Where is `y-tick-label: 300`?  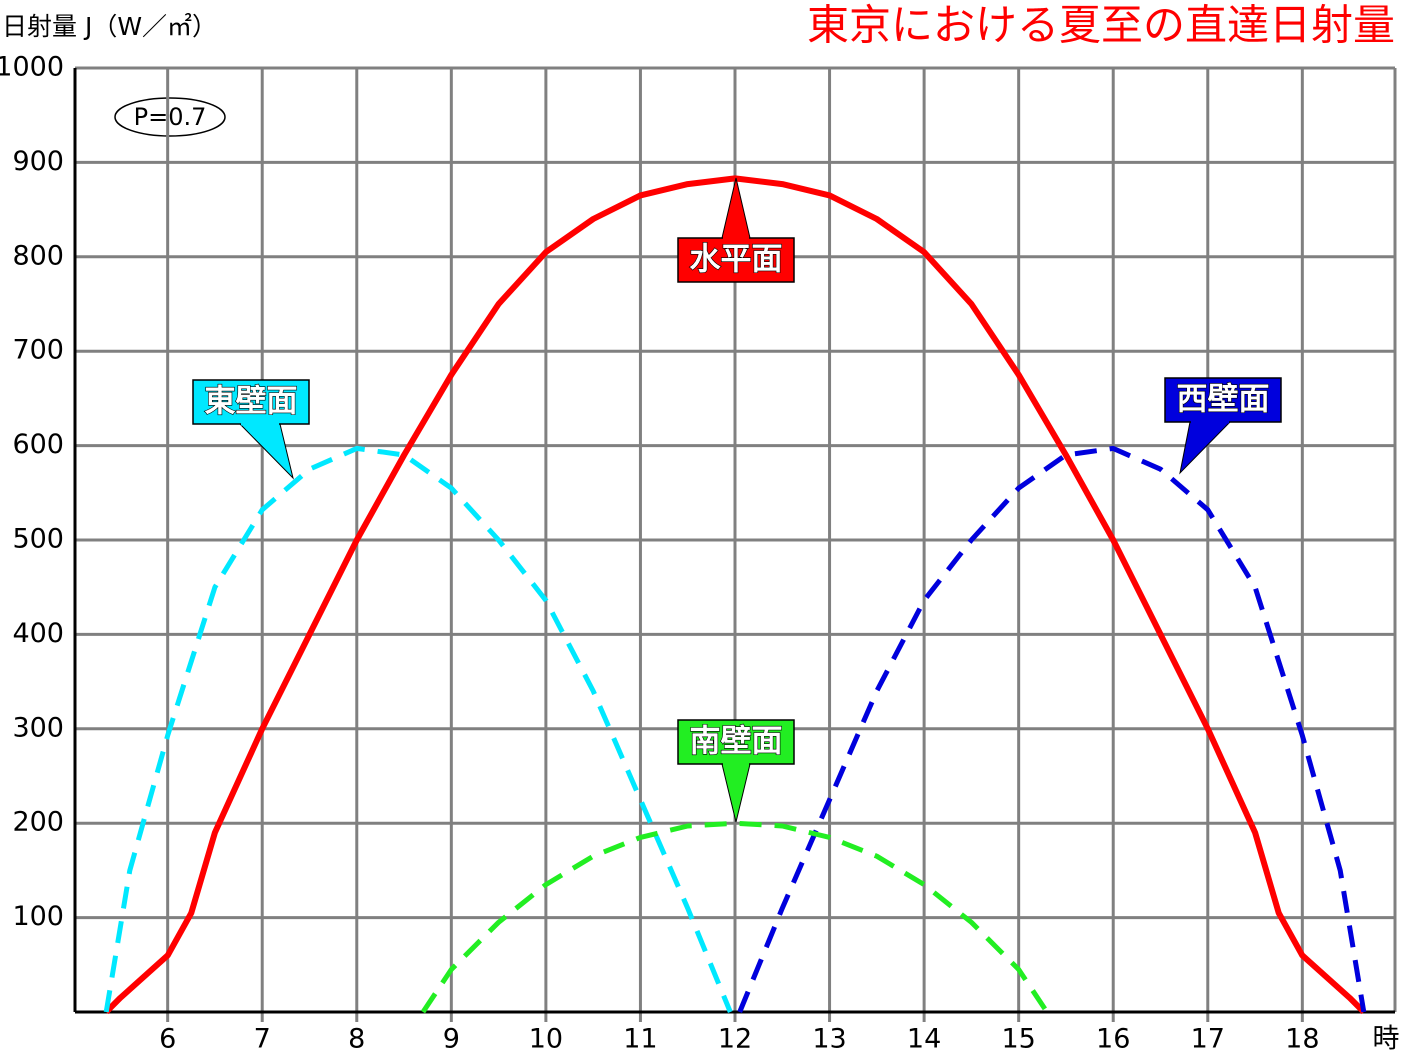
y-tick-label: 300 is located at coordinates (38, 727).